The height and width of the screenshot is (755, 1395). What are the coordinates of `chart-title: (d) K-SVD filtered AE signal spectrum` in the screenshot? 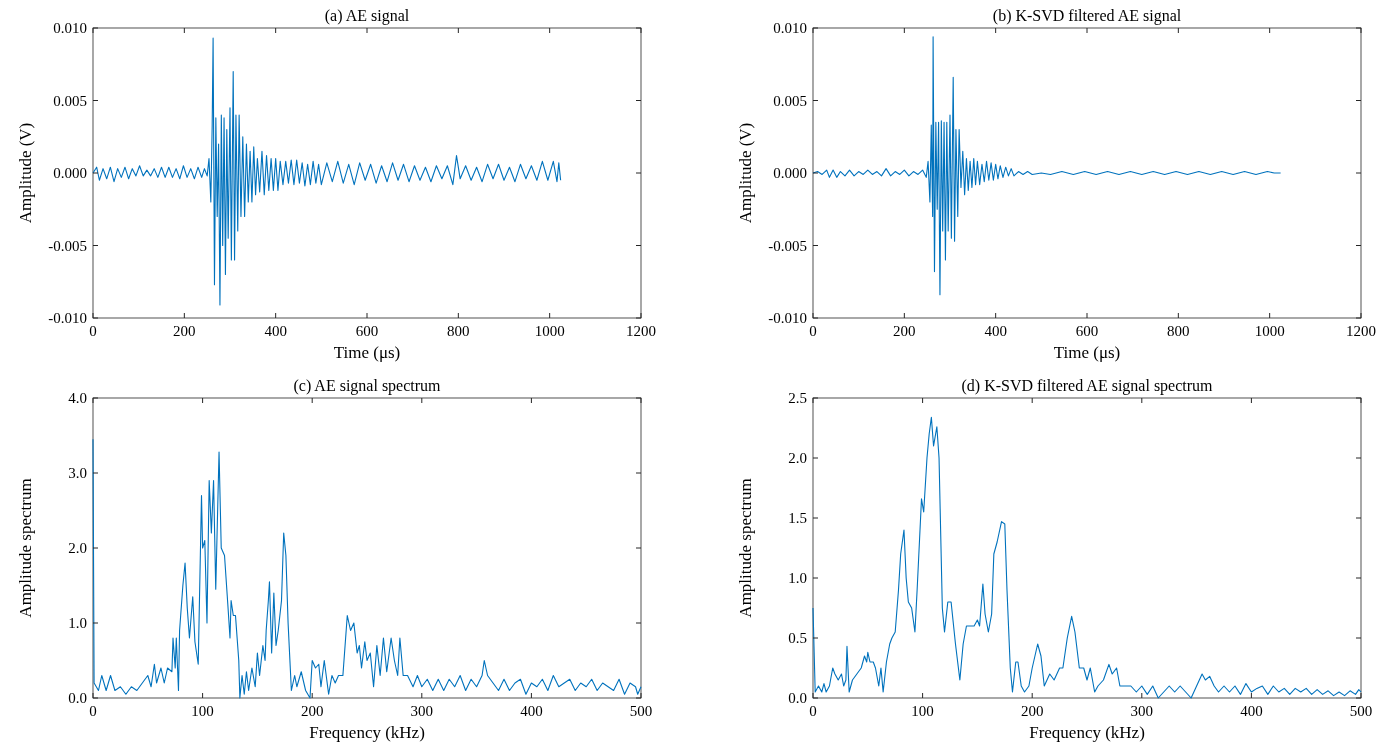 It's located at (1087, 386).